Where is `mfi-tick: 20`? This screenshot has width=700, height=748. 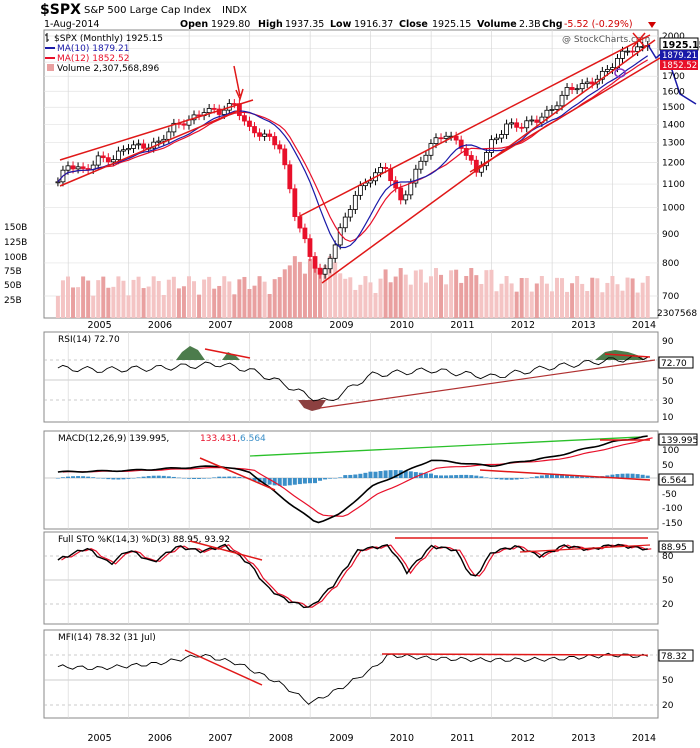
mfi-tick: 20 is located at coordinates (668, 706).